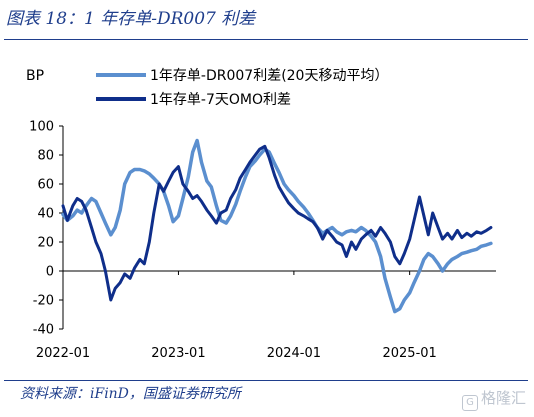  What do you see at coordinates (266, 380) in the screenshot?
I see `footer-rule` at bounding box center [266, 380].